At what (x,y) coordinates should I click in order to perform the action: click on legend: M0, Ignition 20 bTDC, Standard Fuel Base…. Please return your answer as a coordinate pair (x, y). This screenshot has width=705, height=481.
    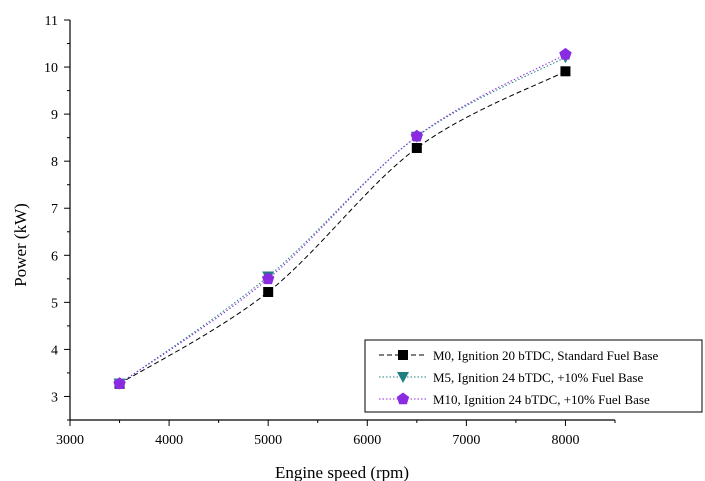
    Looking at the image, I should click on (533, 376).